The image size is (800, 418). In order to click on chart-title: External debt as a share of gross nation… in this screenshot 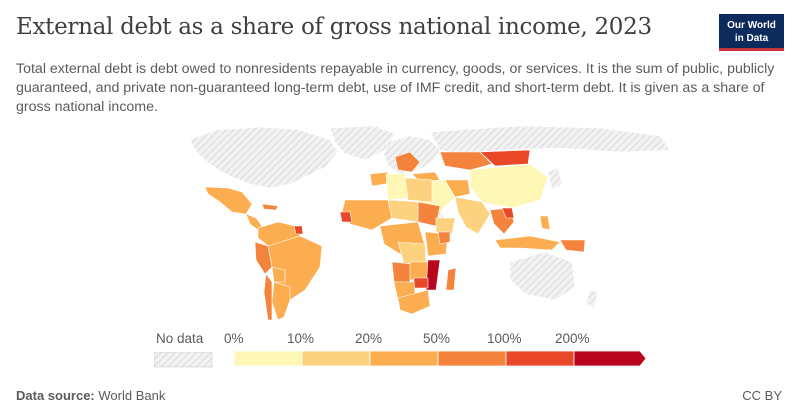, I will do `click(334, 27)`.